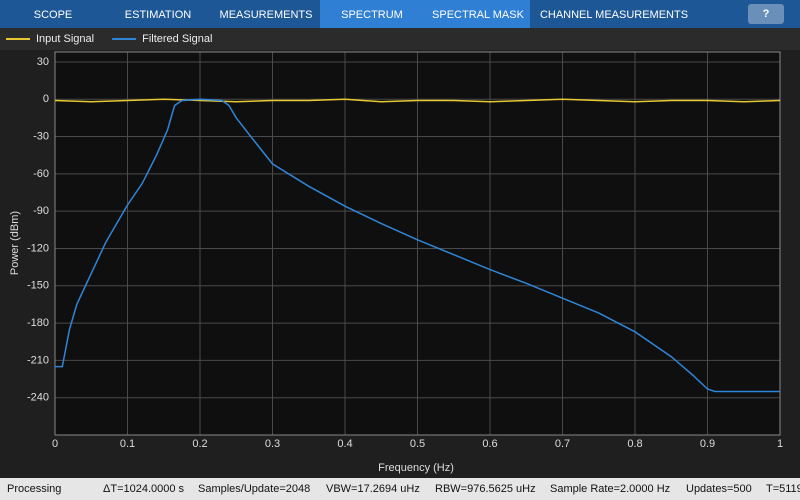 This screenshot has width=800, height=500. What do you see at coordinates (373, 489) in the screenshot?
I see `status-info: VBW=17.2694 uHz` at bounding box center [373, 489].